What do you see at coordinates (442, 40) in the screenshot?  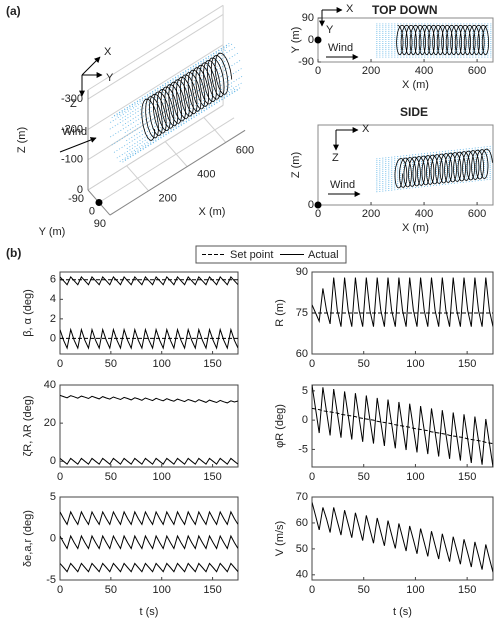 I see `trajectory` at bounding box center [442, 40].